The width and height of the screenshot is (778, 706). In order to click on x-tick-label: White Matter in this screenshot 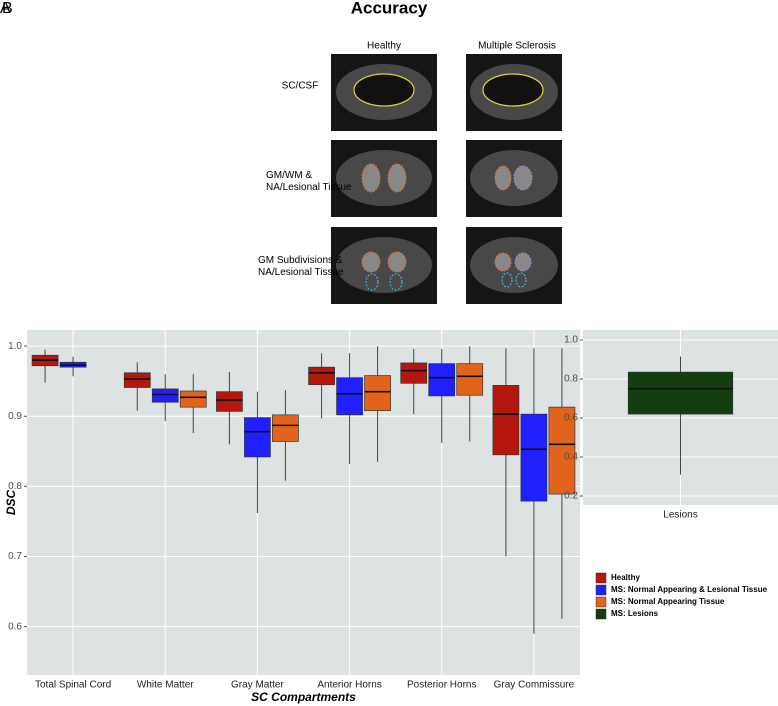, I will do `click(165, 685)`.